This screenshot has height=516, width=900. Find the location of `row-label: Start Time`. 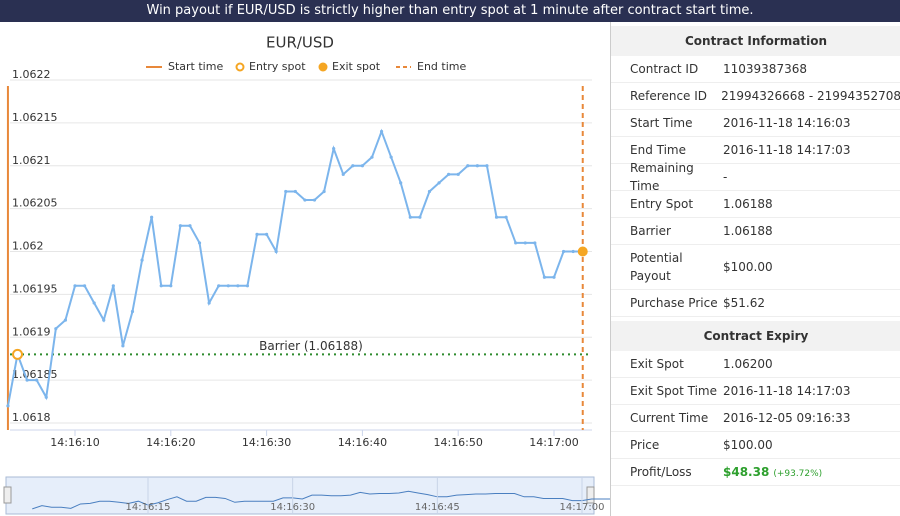

row-label: Start Time is located at coordinates (661, 123).